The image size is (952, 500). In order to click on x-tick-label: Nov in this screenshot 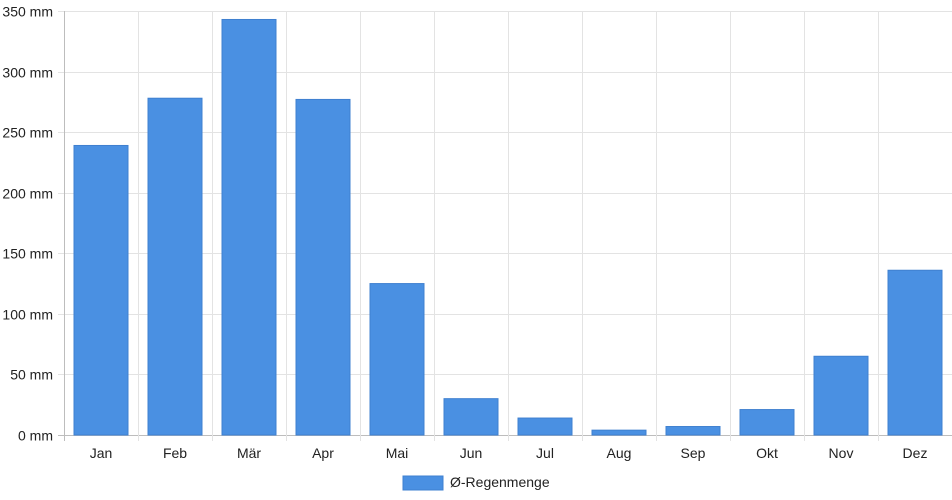, I will do `click(841, 453)`.